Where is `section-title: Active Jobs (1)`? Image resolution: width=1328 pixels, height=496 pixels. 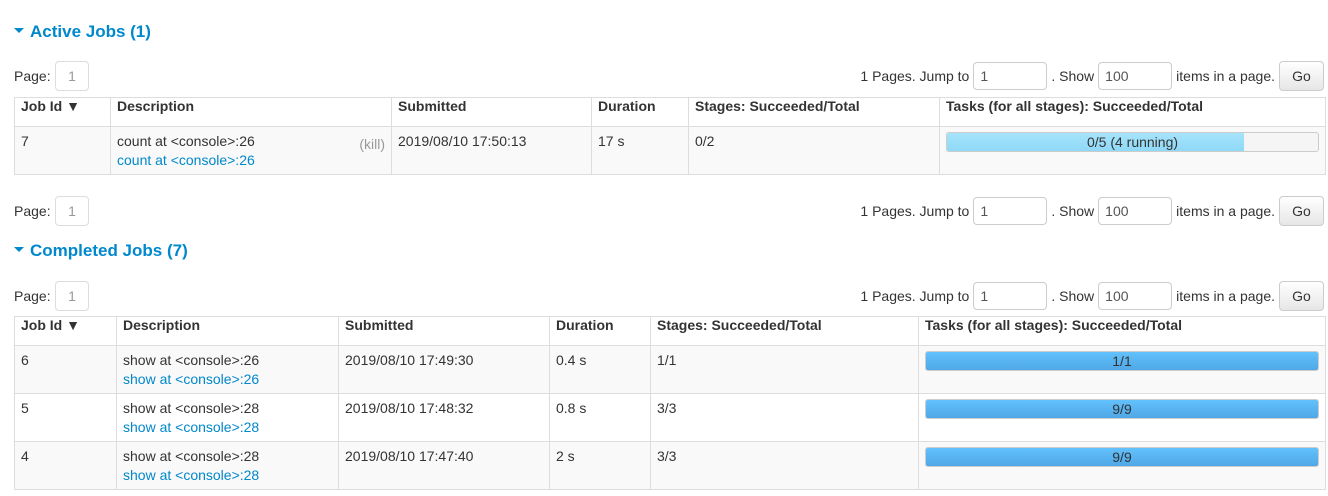 section-title: Active Jobs (1) is located at coordinates (90, 31).